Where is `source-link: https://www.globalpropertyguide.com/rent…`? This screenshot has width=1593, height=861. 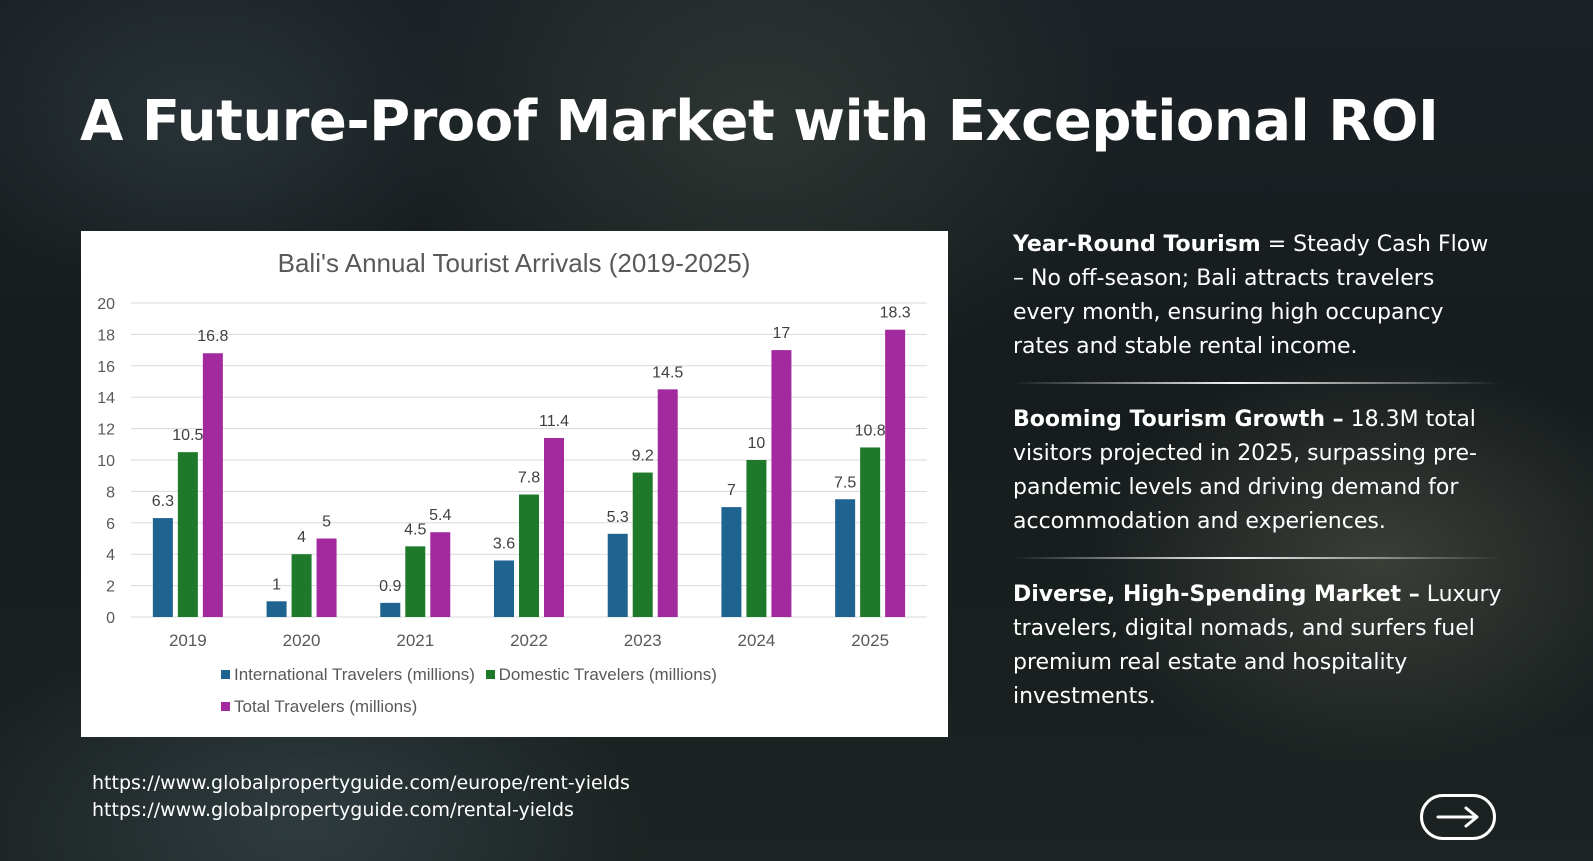 source-link: https://www.globalpropertyguide.com/rent… is located at coordinates (333, 810).